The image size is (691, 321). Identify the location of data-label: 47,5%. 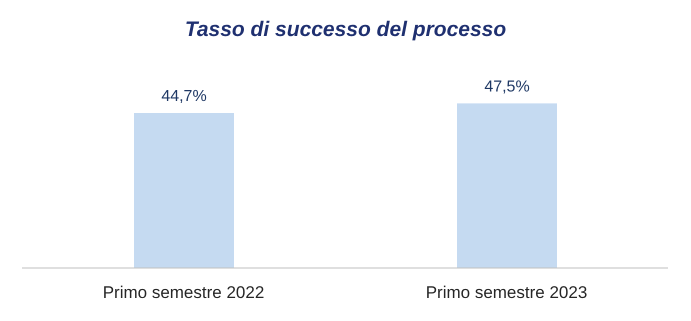
(507, 87).